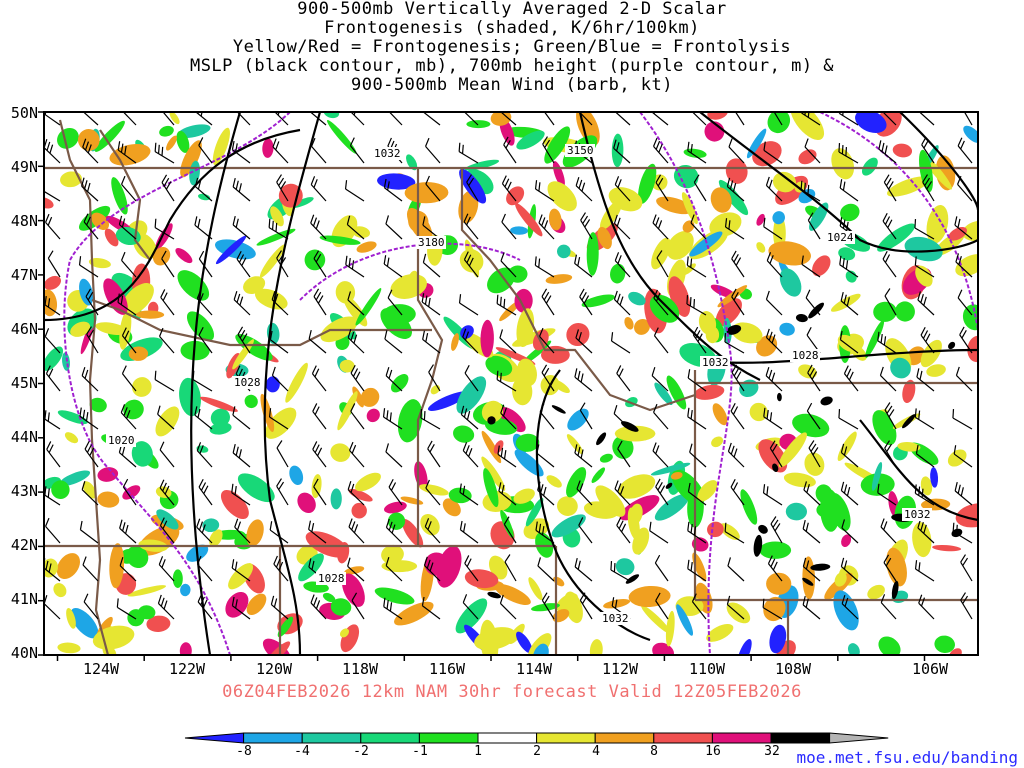  What do you see at coordinates (930, 669) in the screenshot?
I see `lon-label: 106W` at bounding box center [930, 669].